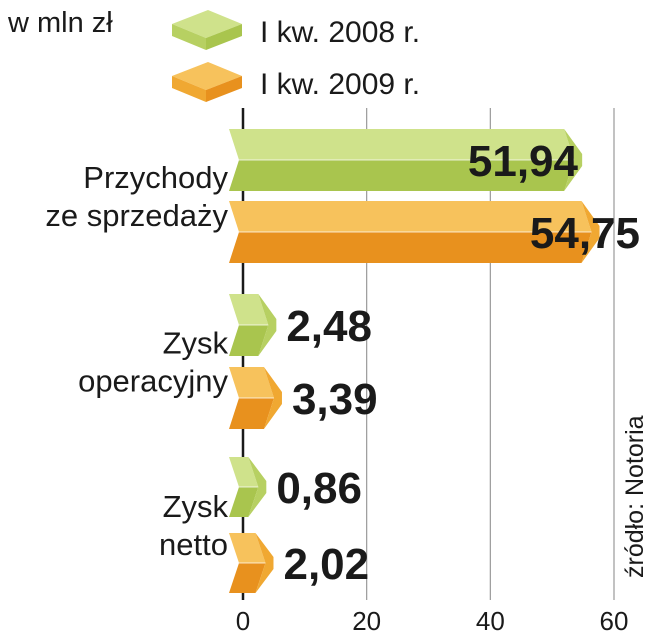  Describe the element at coordinates (136, 215) in the screenshot. I see `category-label-line: ze sprzedaży` at that location.